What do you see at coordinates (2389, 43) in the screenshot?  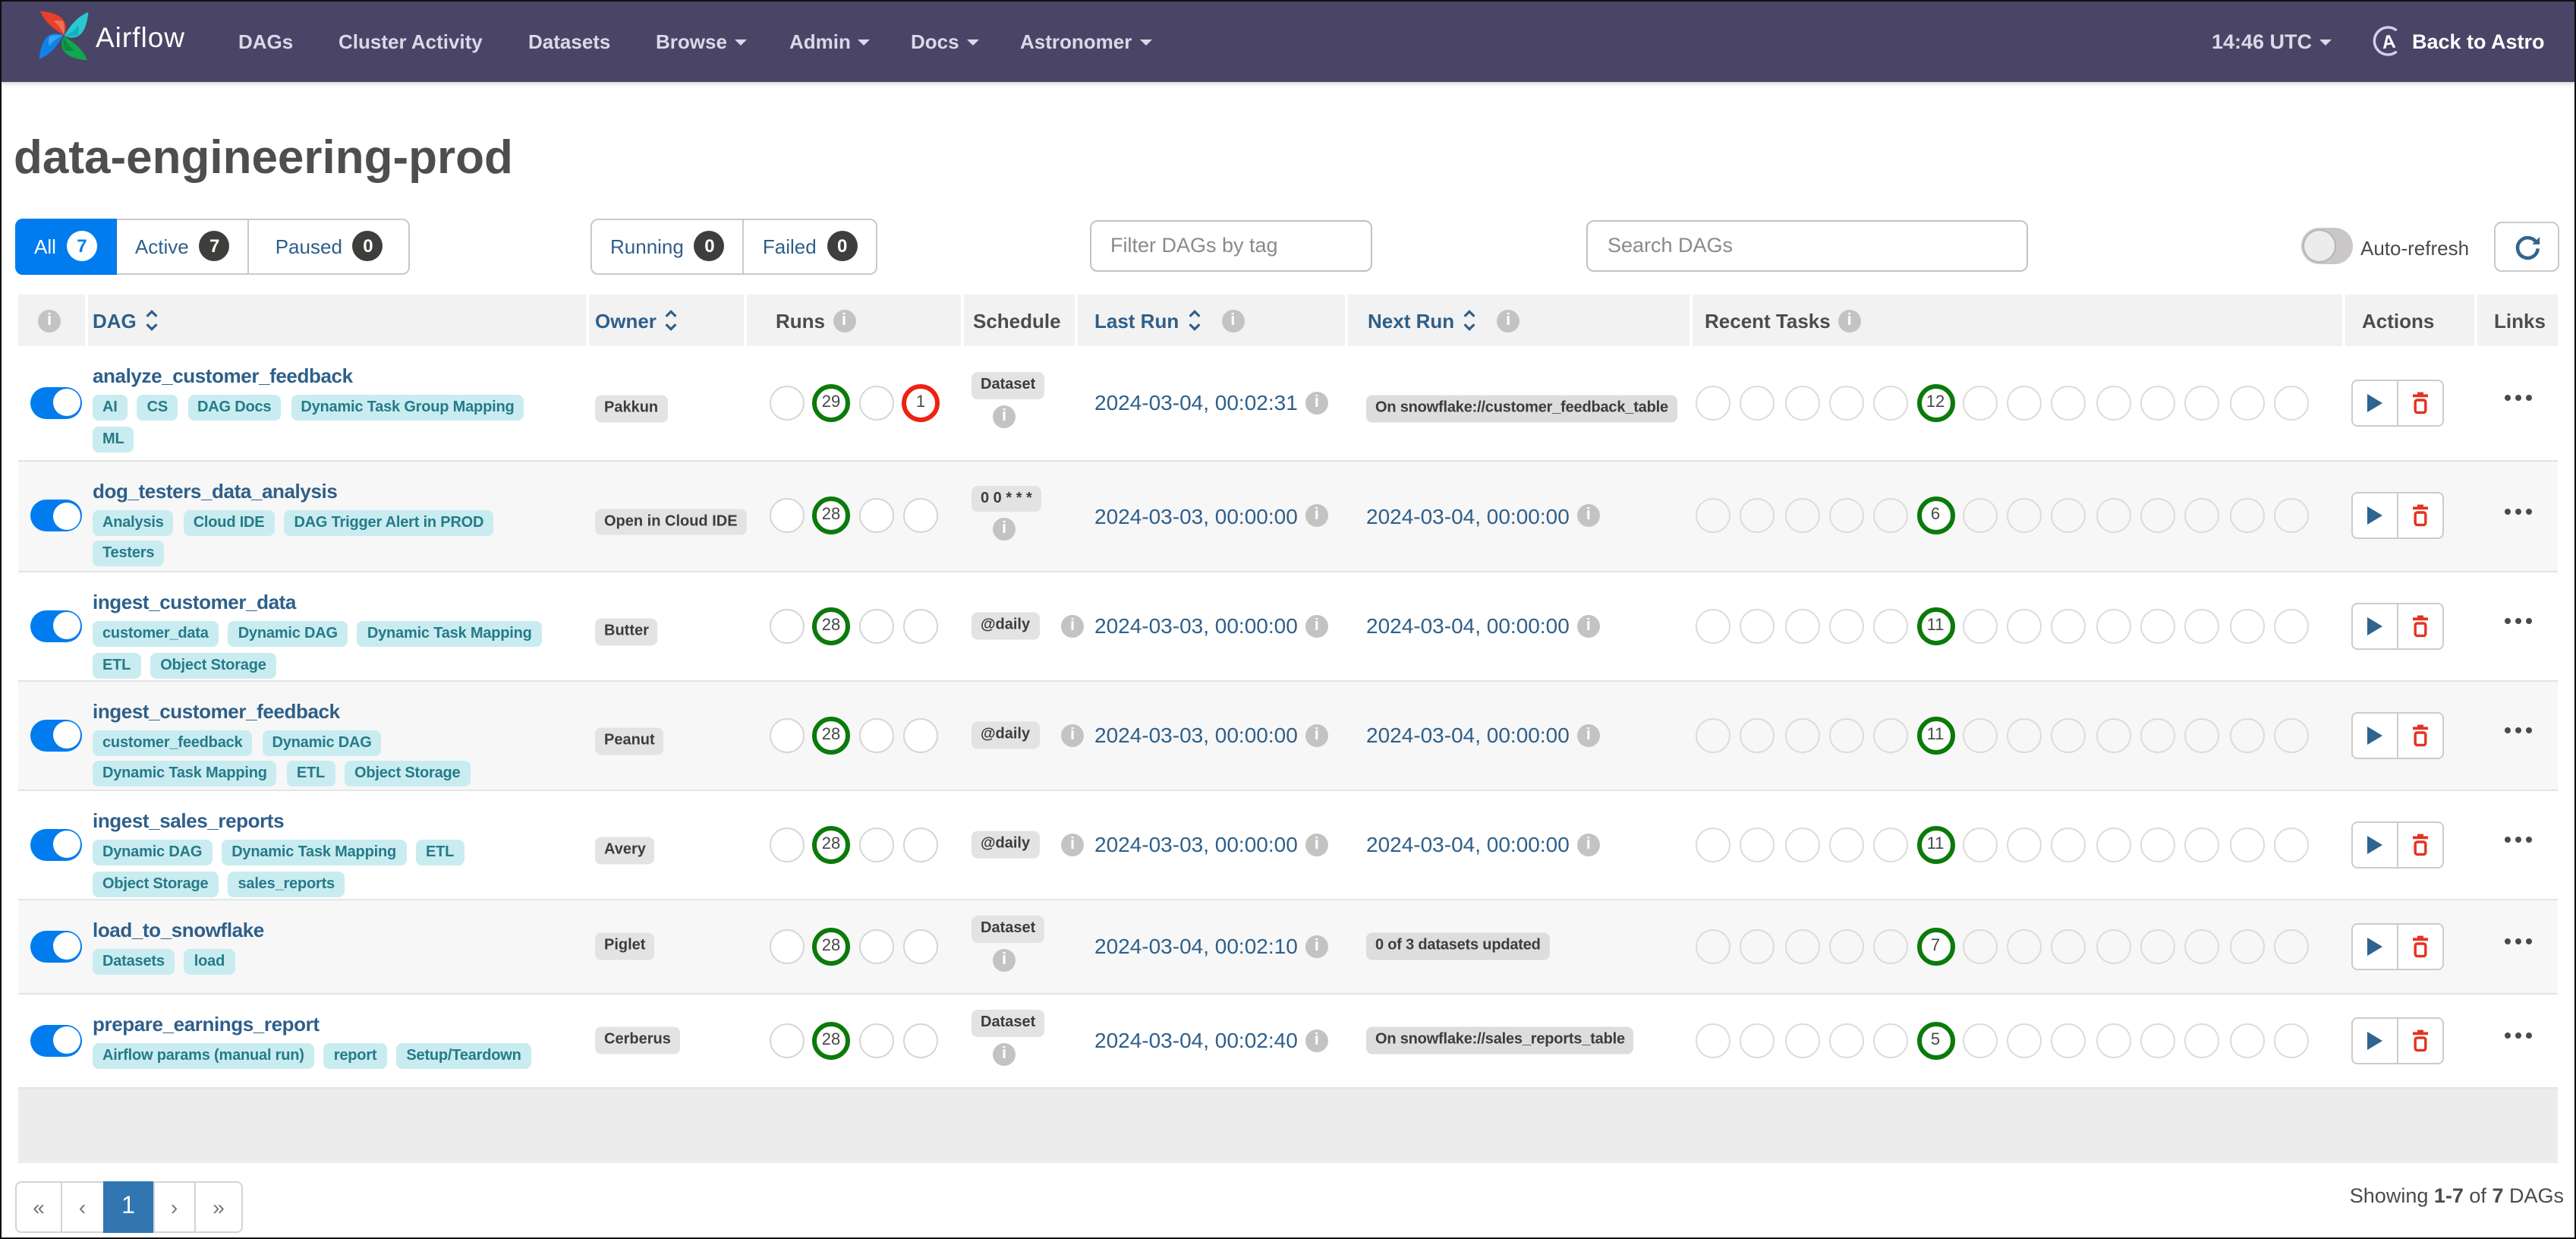 I see `svg-text: A` at bounding box center [2389, 43].